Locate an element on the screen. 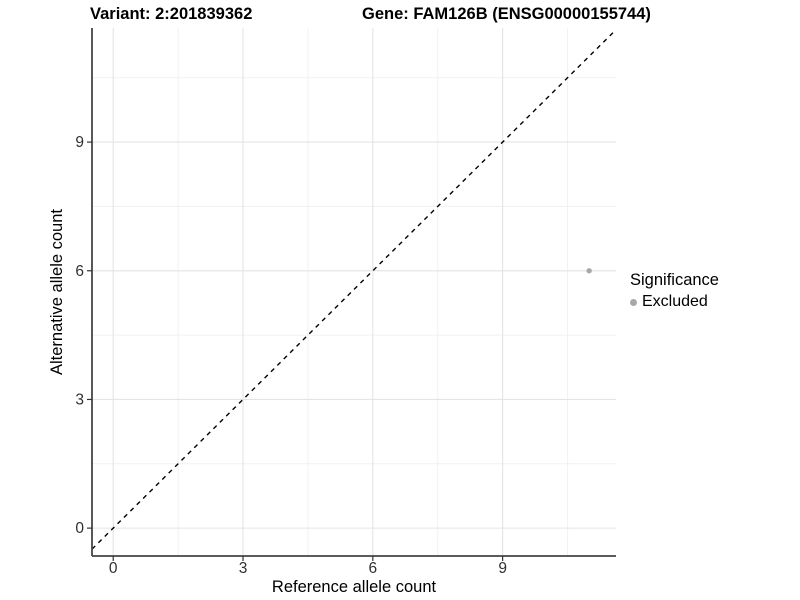  y-tick-label: 6 is located at coordinates (79, 271).